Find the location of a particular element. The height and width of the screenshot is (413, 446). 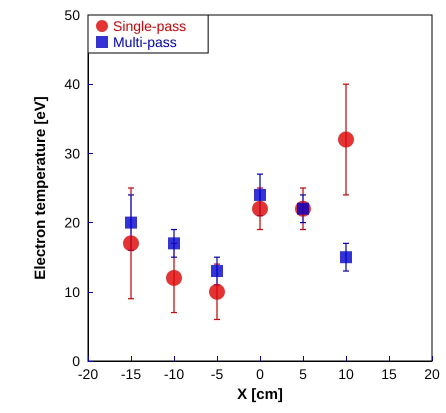

x-tick-label: 0 is located at coordinates (260, 374).